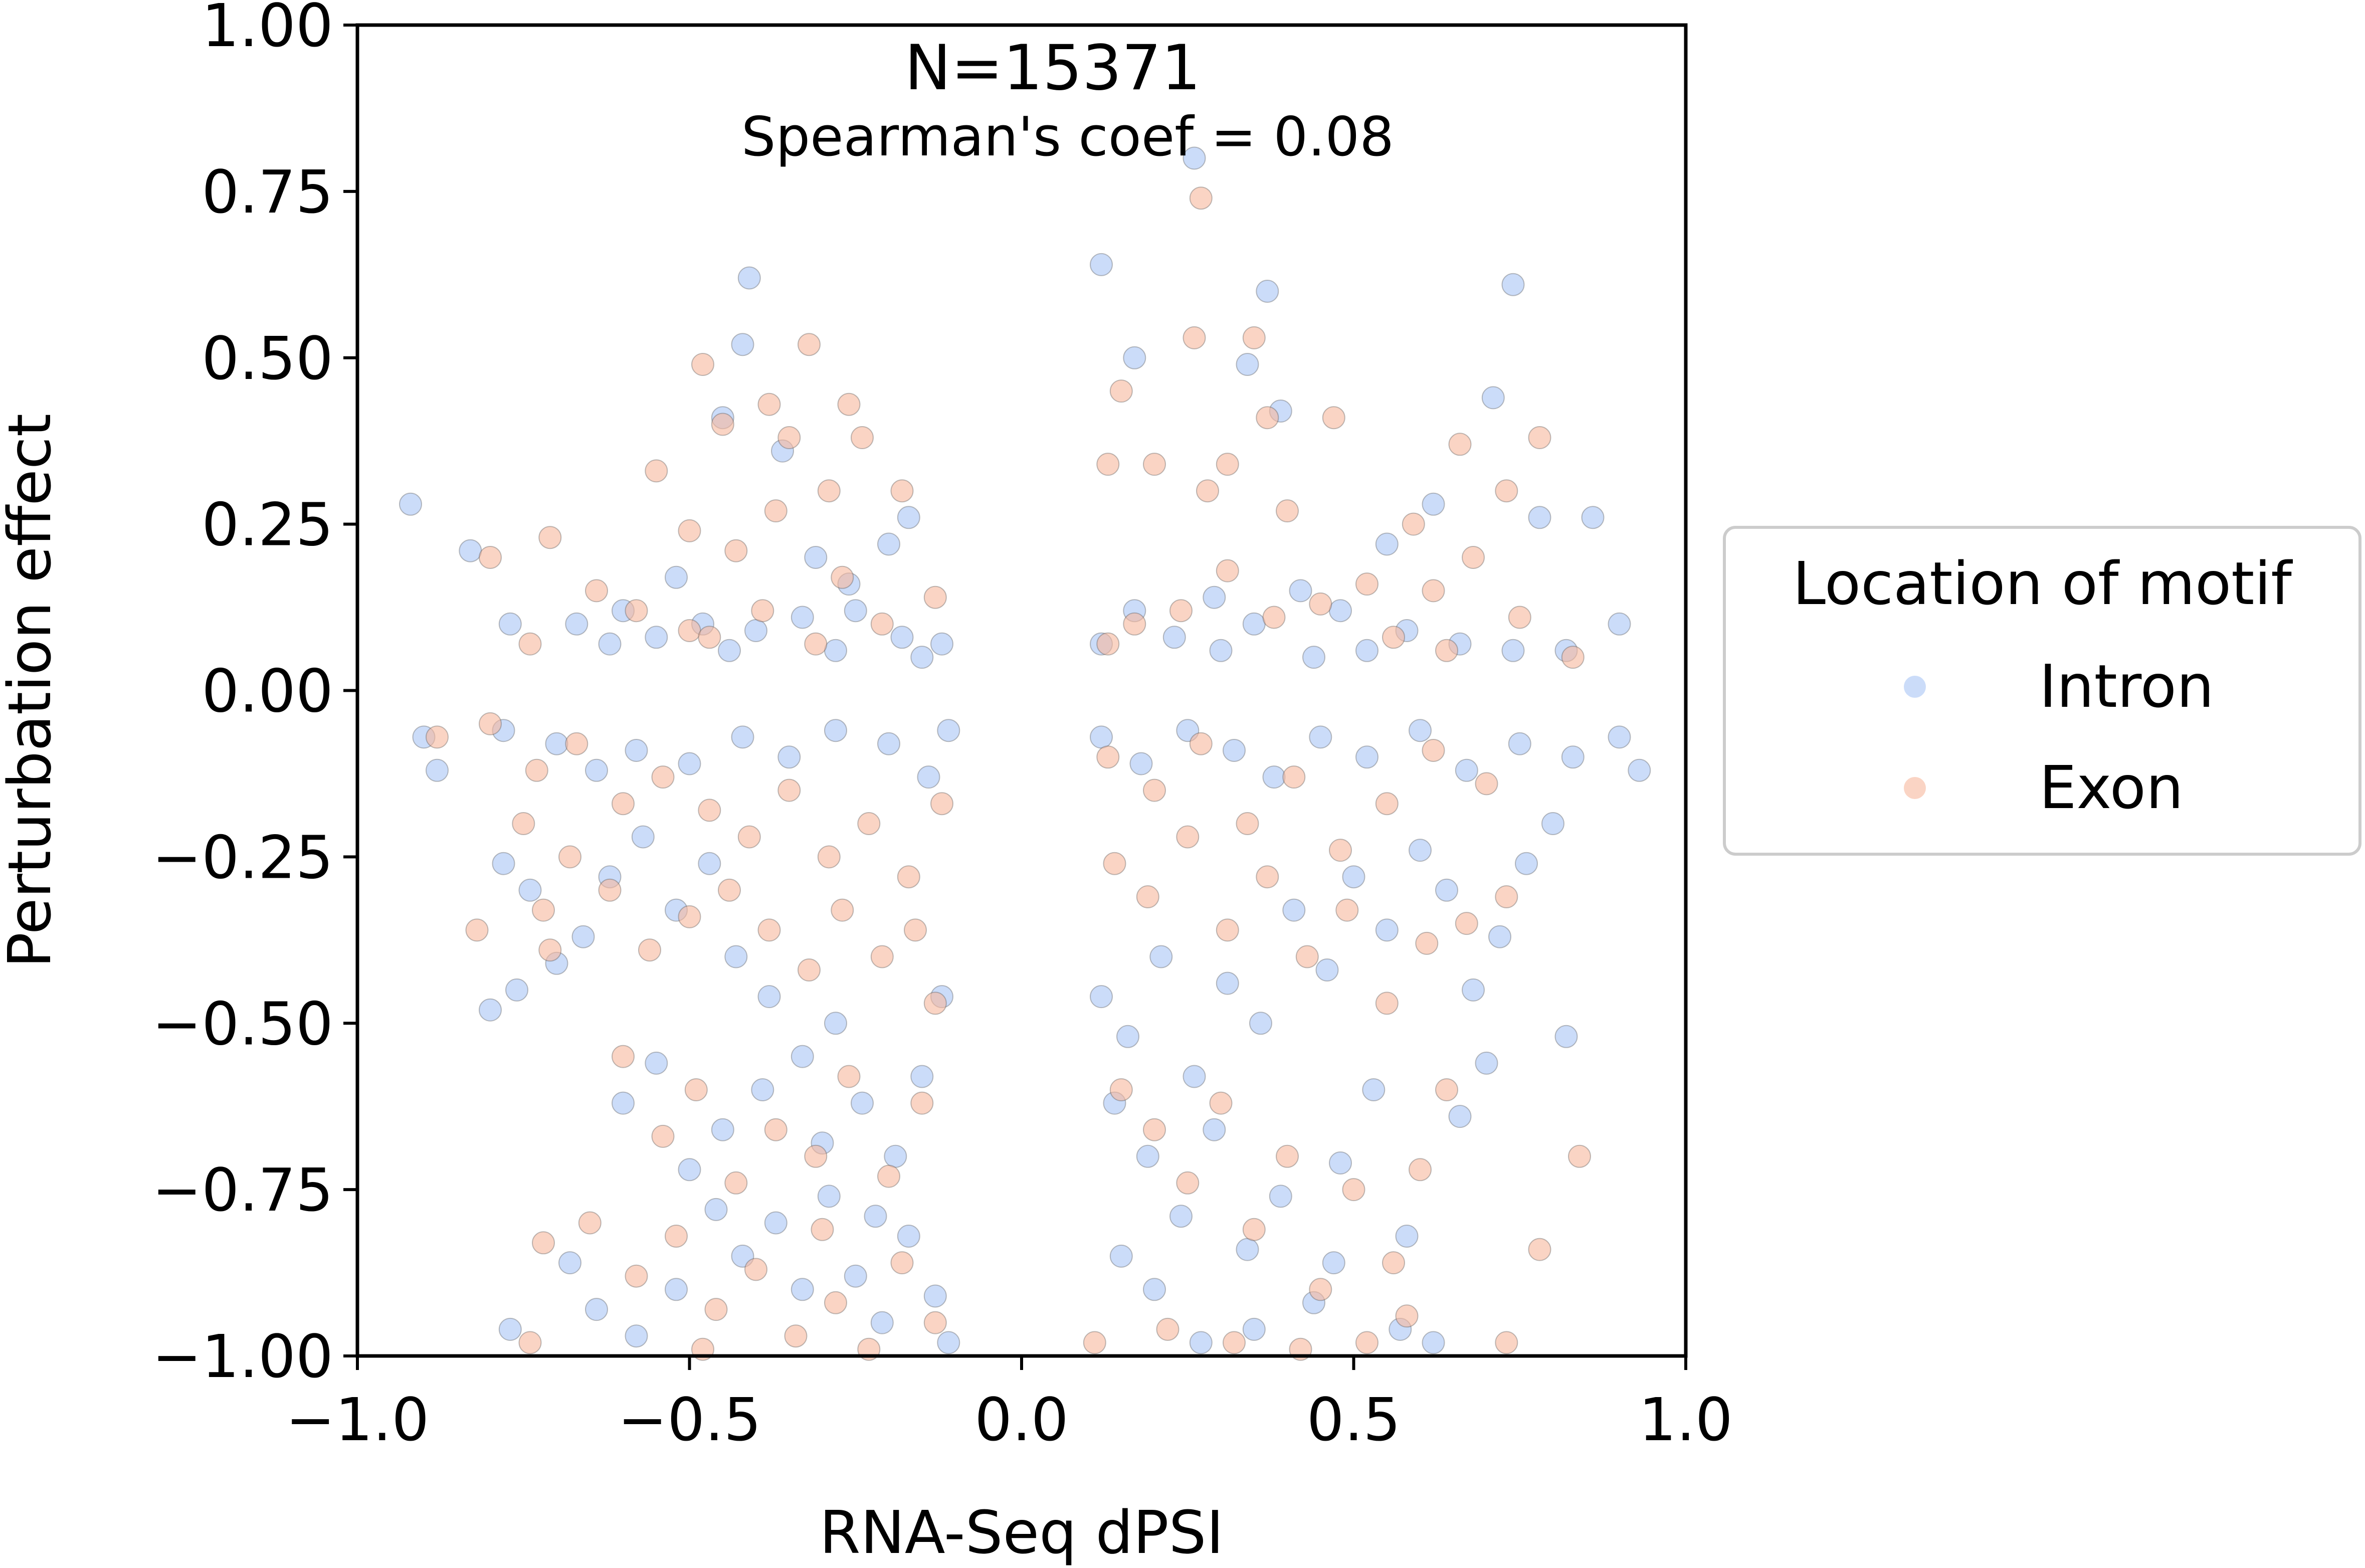 This screenshot has width=2365, height=1568. I want to click on x-tick-label-2: 0.0, so click(1022, 1419).